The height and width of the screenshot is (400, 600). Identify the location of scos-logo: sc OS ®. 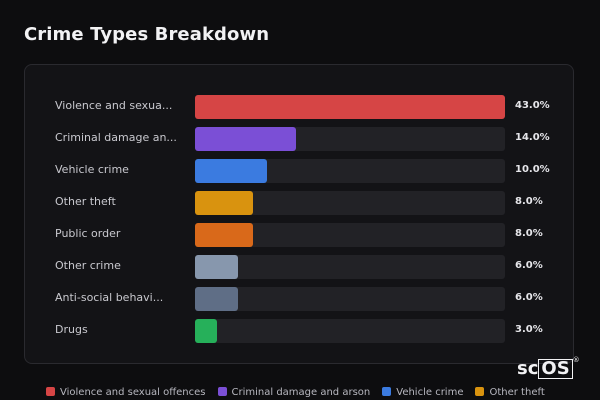
(548, 367).